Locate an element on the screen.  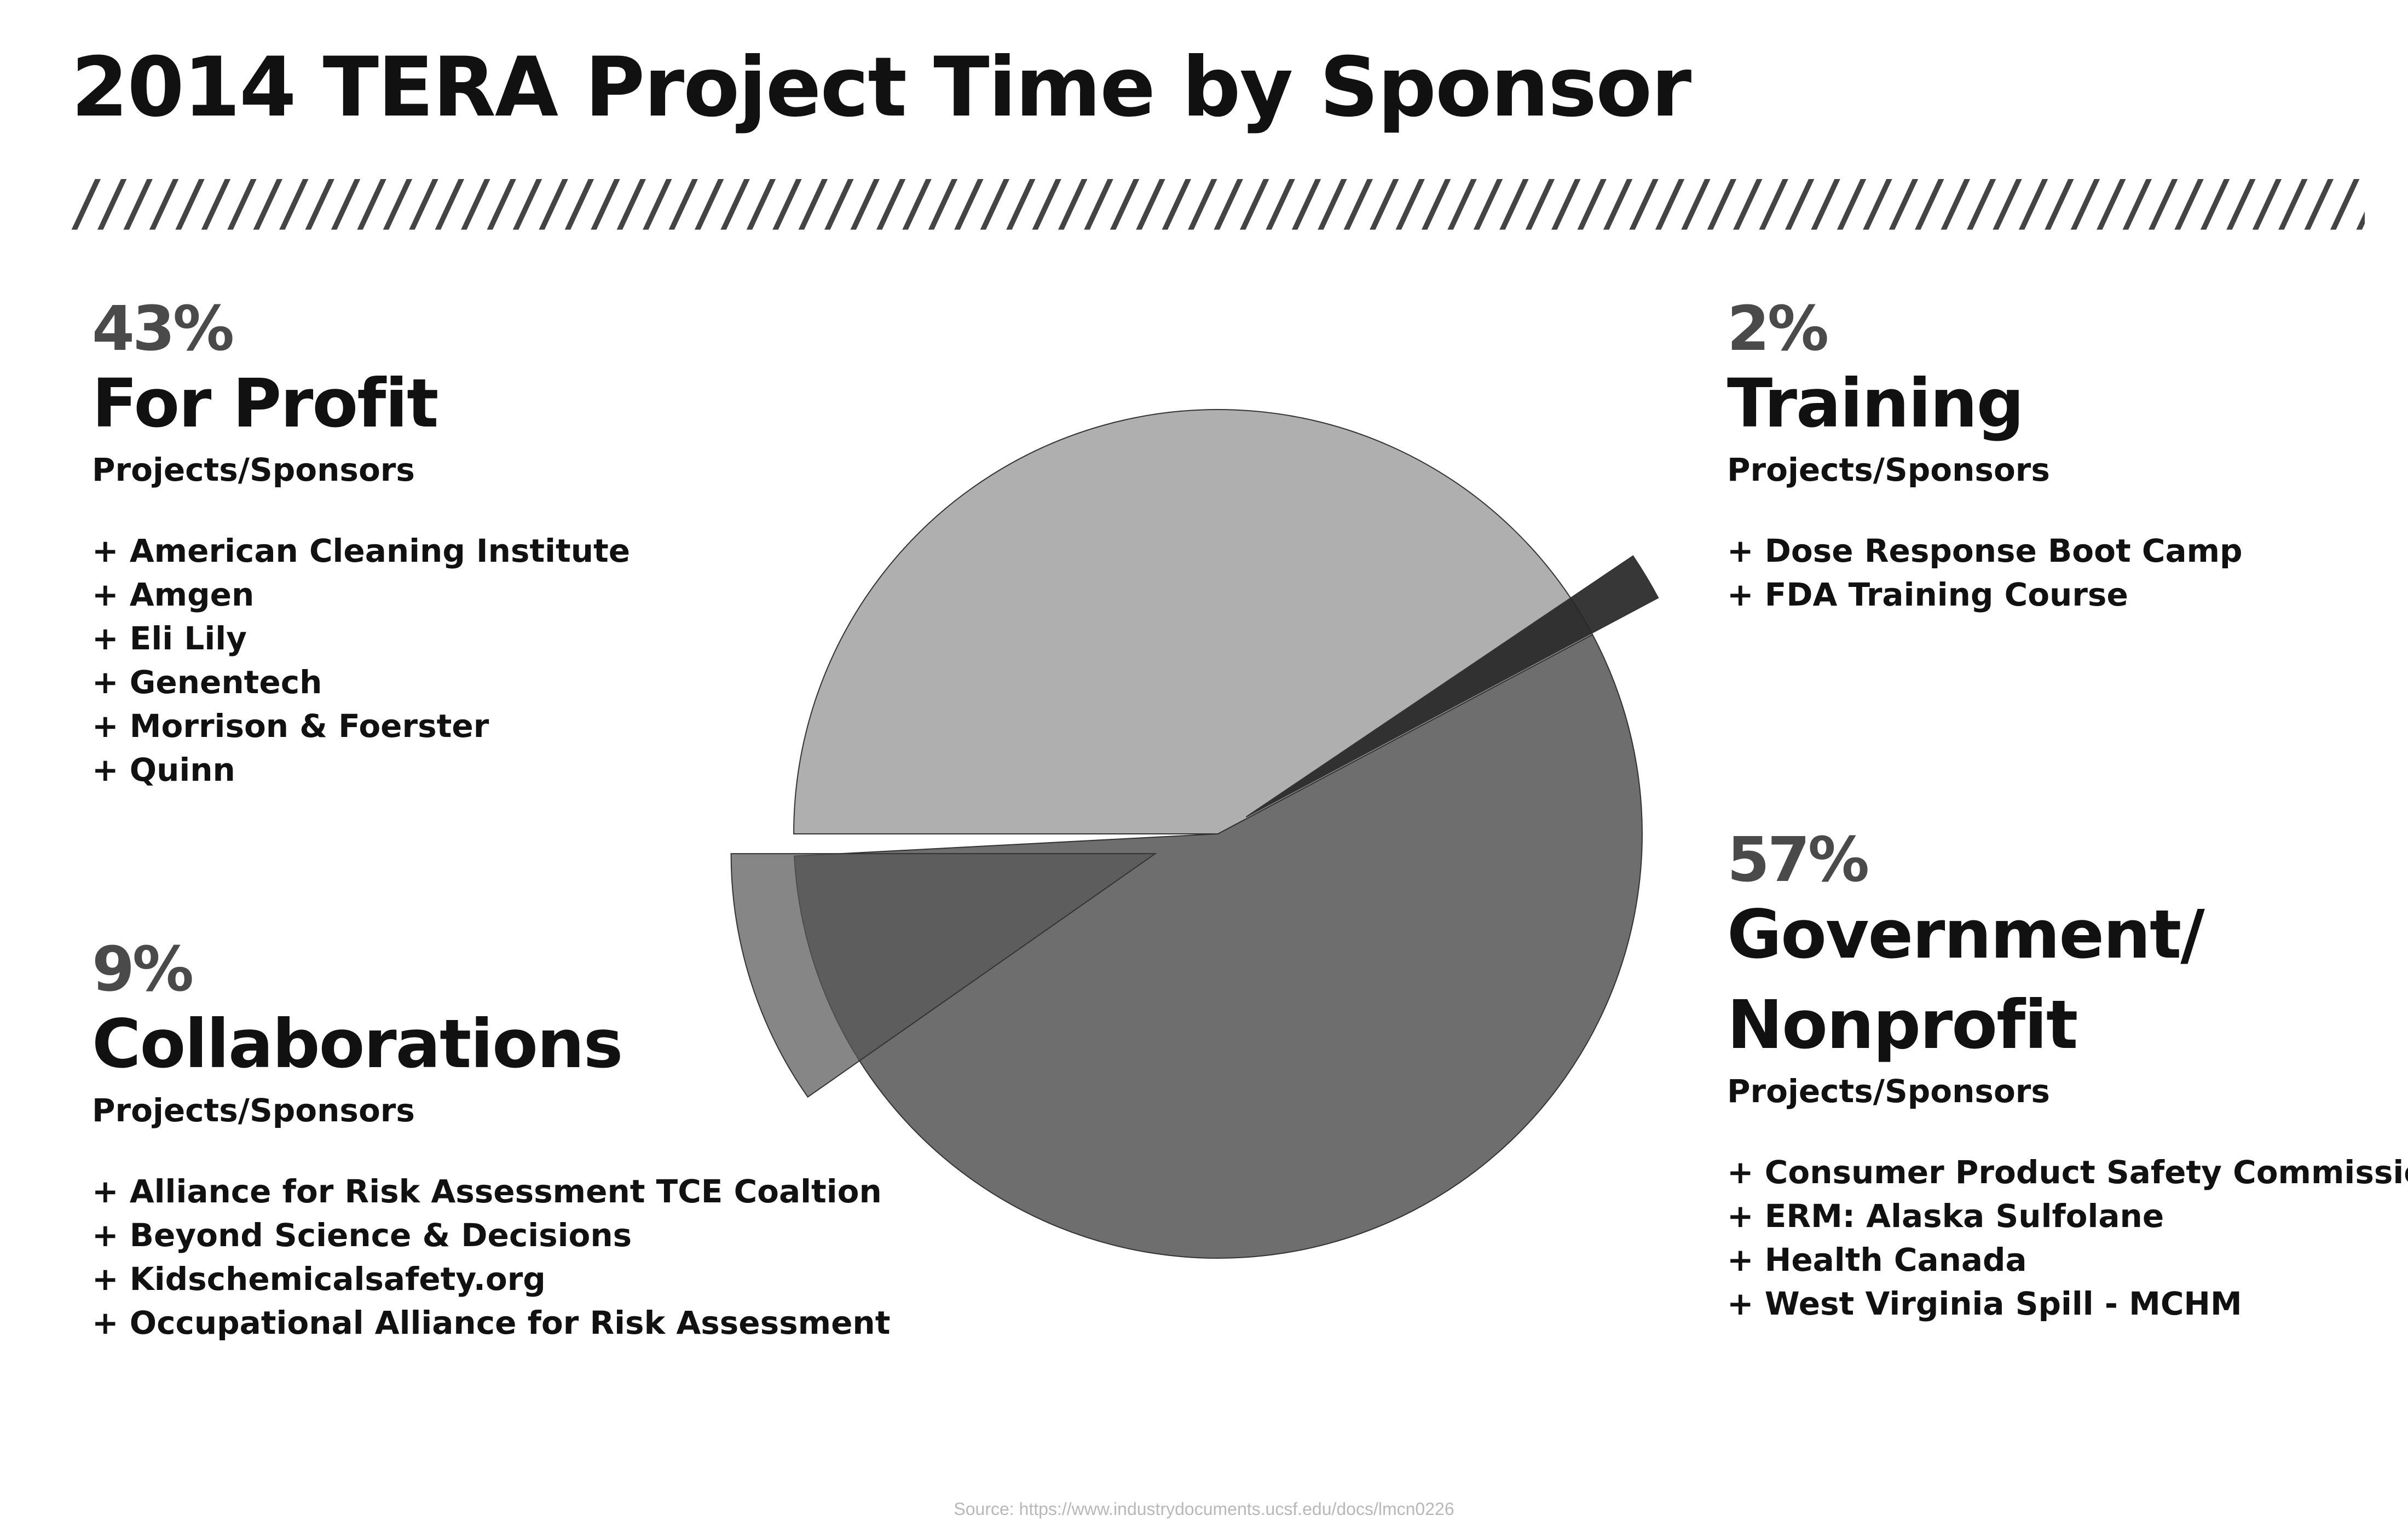
training-percent: 2% is located at coordinates (1778, 329).